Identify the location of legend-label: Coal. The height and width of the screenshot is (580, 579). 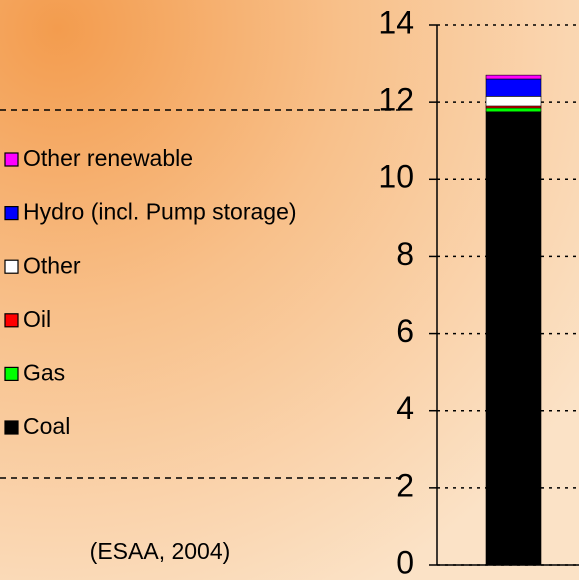
(46, 426).